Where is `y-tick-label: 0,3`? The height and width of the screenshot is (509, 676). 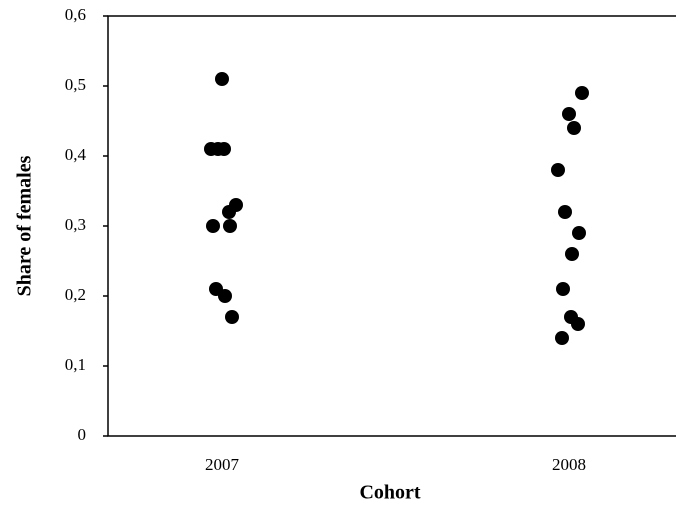
y-tick-label: 0,3 is located at coordinates (75, 224).